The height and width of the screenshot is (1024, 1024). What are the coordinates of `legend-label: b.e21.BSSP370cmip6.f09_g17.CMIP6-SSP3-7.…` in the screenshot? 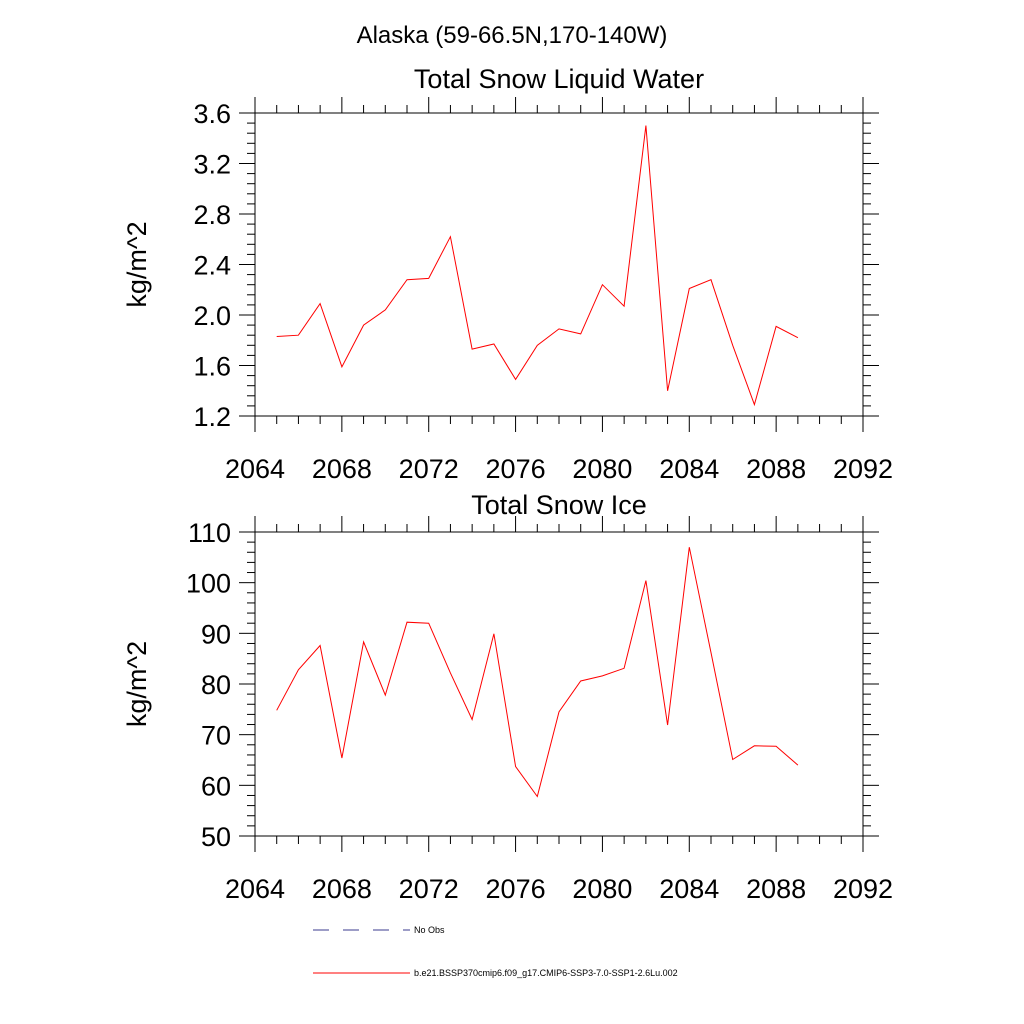 It's located at (546, 973).